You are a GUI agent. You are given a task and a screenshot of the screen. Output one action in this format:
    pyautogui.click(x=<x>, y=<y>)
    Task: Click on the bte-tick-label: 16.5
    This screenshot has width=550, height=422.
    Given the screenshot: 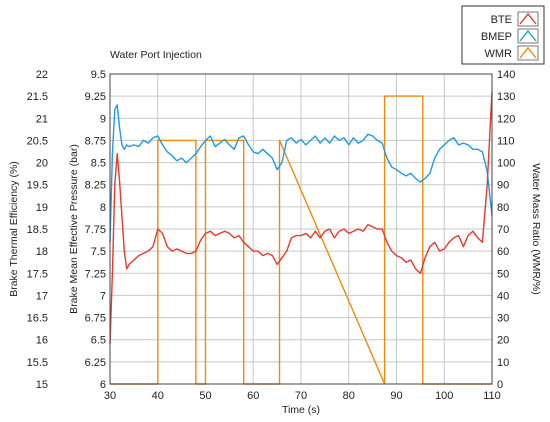 What is the action you would take?
    pyautogui.click(x=37, y=319)
    